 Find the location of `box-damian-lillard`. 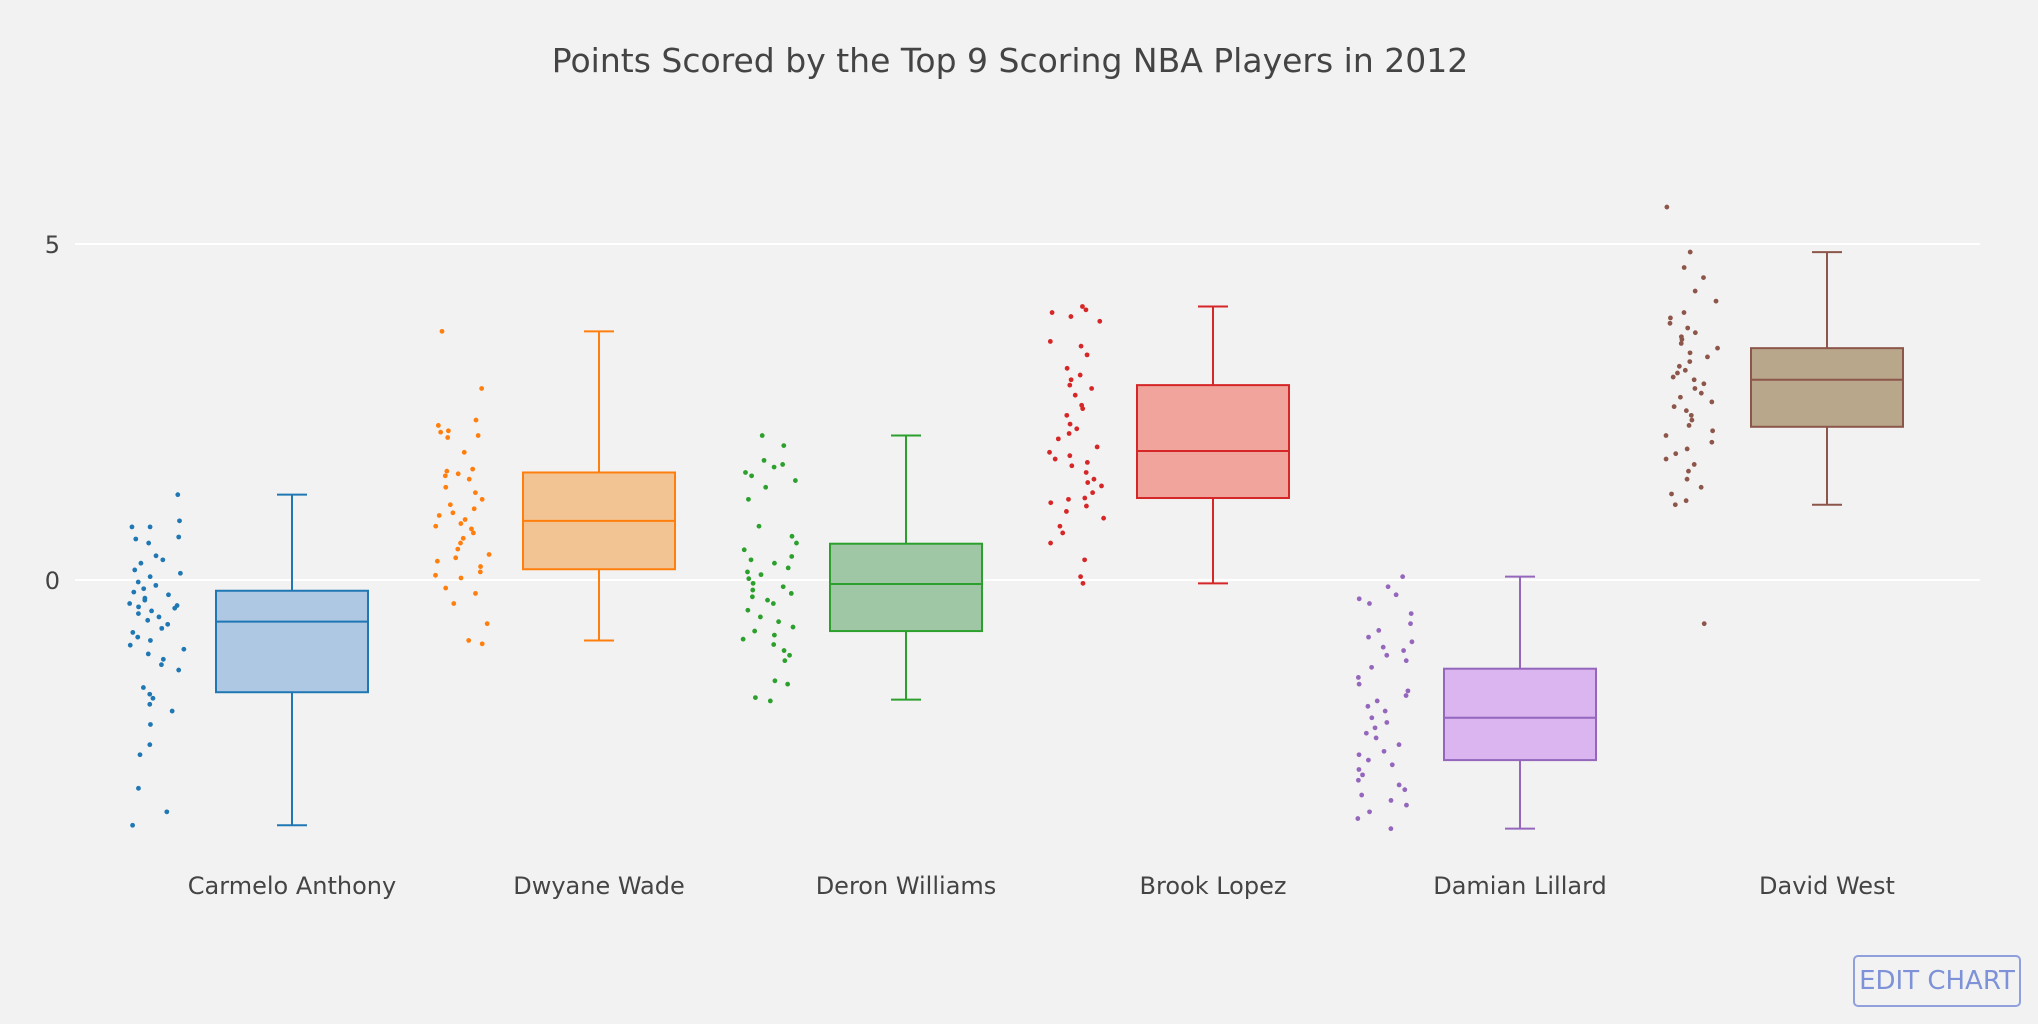

box-damian-lillard is located at coordinates (1476, 703).